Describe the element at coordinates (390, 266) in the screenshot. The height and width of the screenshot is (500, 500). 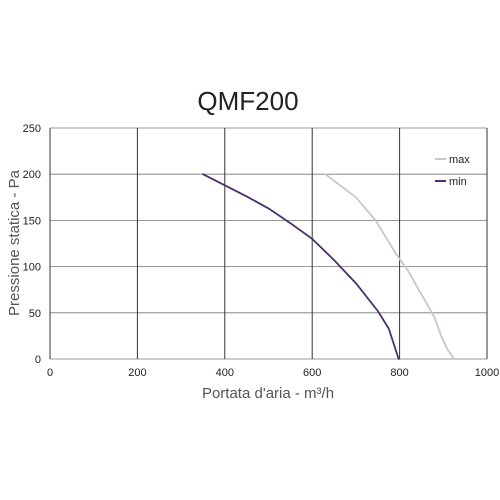
I see `series-line-max` at that location.